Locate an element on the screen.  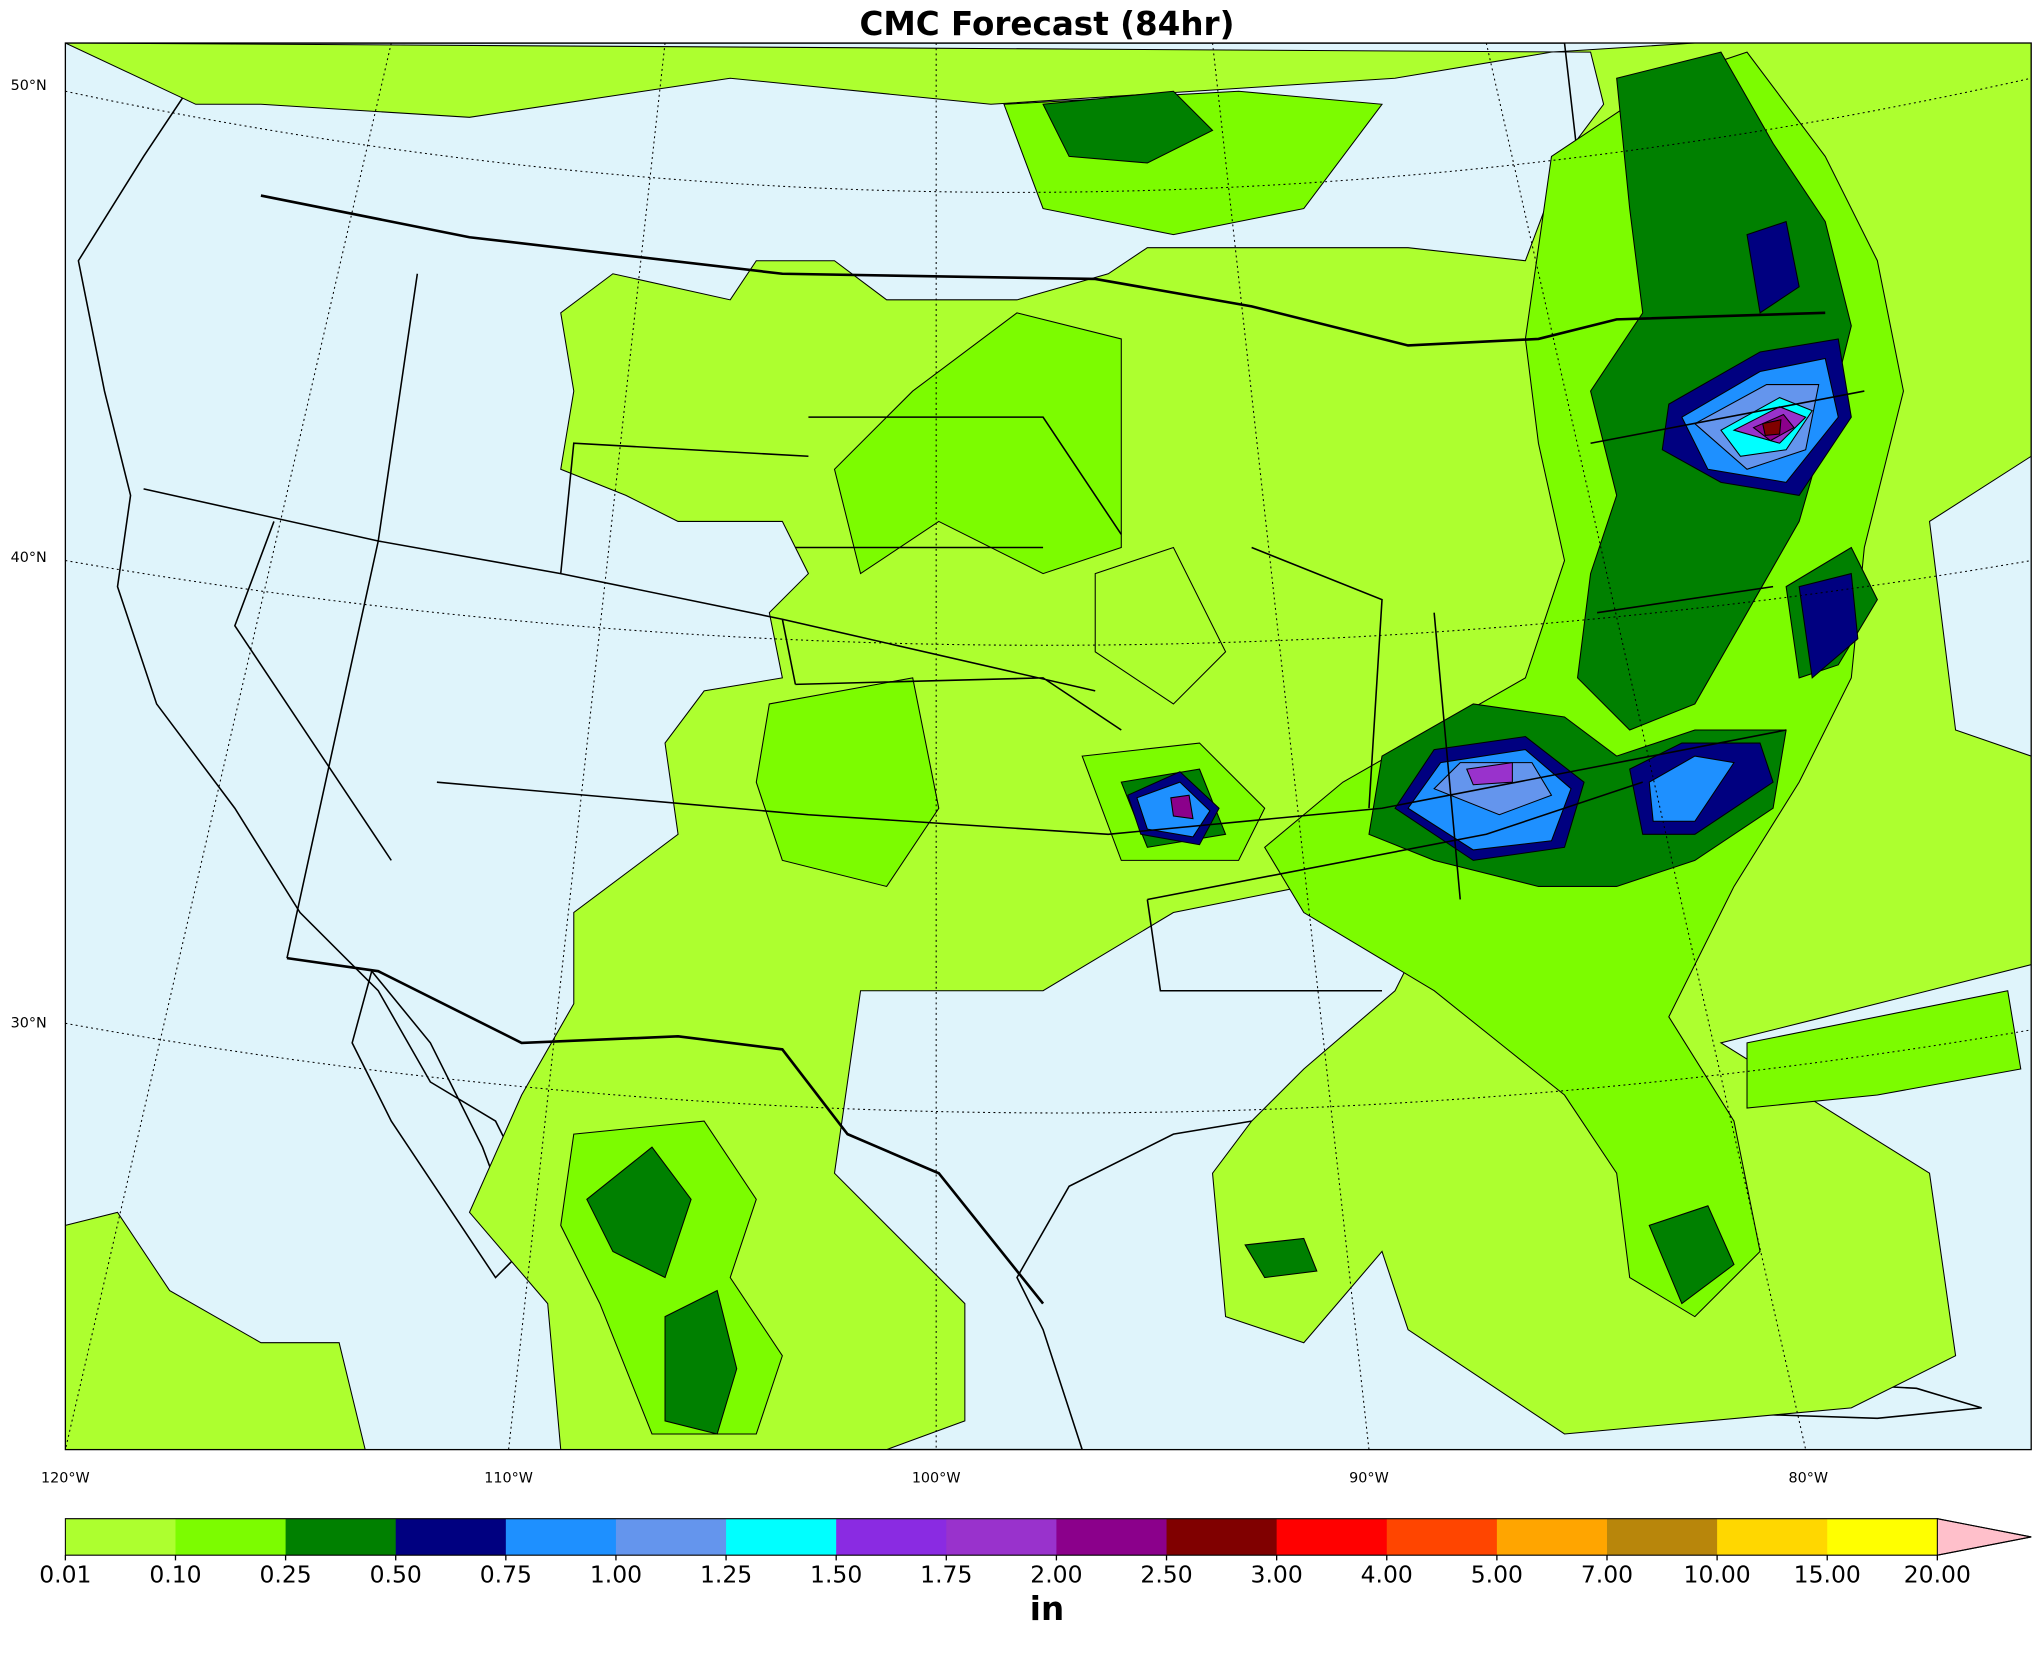
colorbar-outline is located at coordinates (1048, 1537).